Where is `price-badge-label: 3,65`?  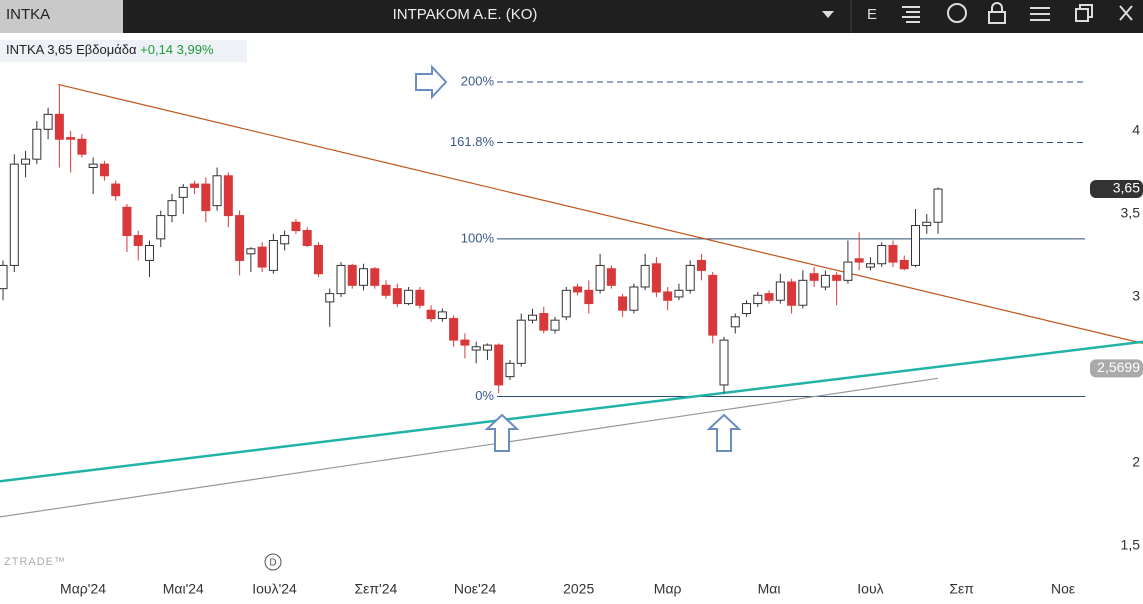 price-badge-label: 3,65 is located at coordinates (1126, 188).